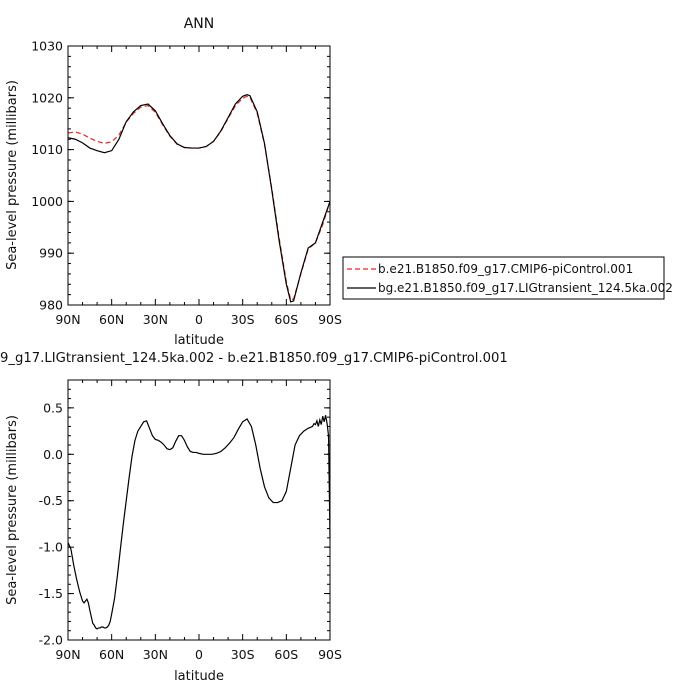  Describe the element at coordinates (51, 253) in the screenshot. I see `top-y-tick-label: 990` at that location.